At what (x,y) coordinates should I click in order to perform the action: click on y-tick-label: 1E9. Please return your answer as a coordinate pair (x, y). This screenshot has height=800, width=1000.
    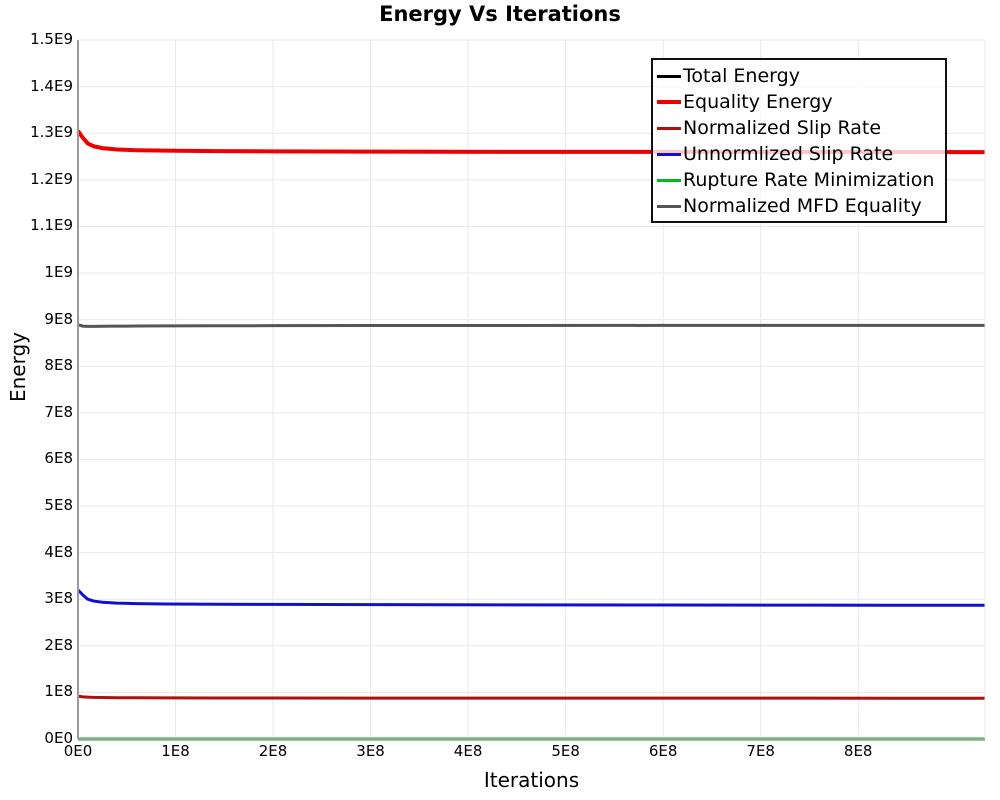
    Looking at the image, I should click on (58, 272).